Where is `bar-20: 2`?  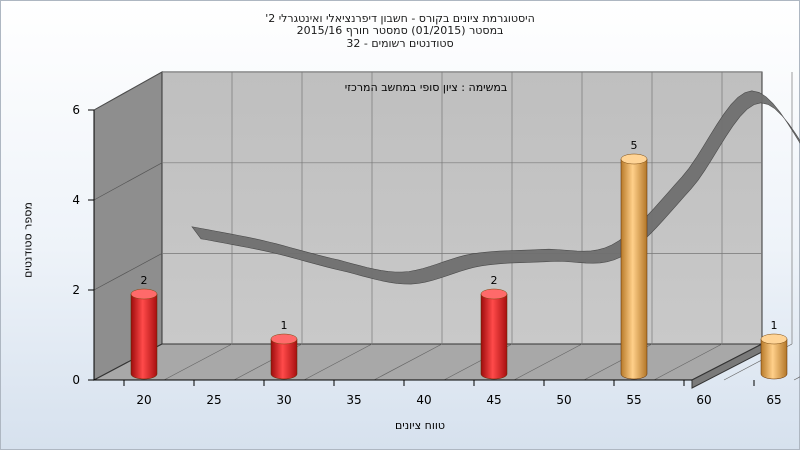 bar-20: 2 is located at coordinates (144, 327).